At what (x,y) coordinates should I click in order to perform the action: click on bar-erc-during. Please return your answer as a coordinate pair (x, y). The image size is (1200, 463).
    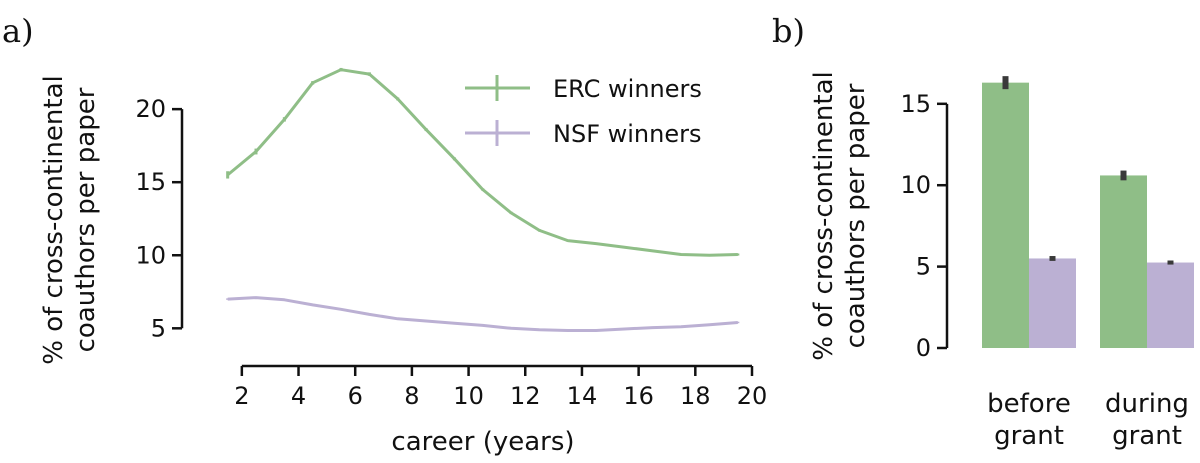
    Looking at the image, I should click on (1123, 261).